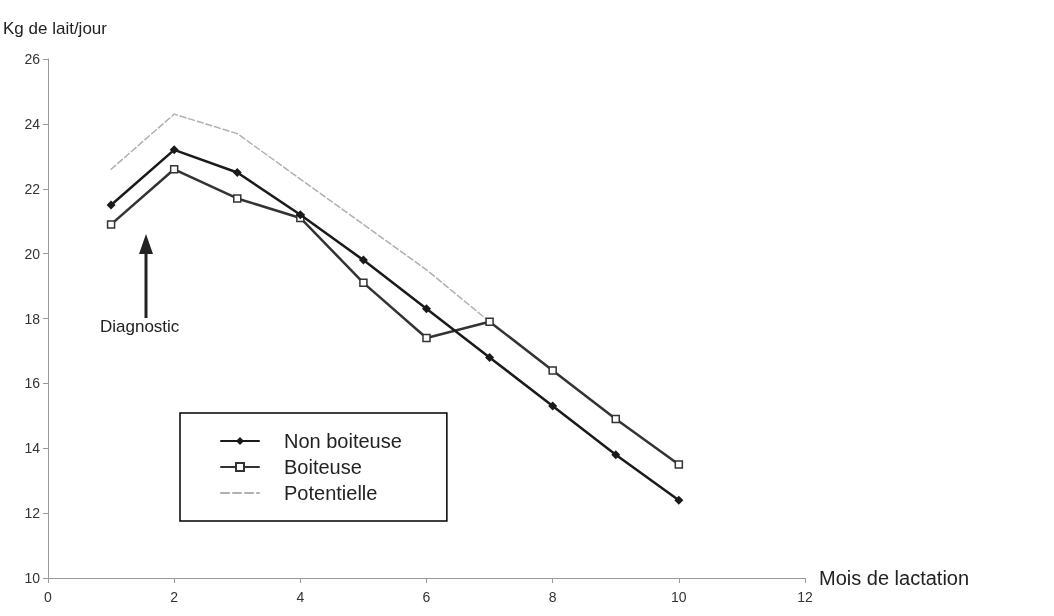  What do you see at coordinates (323, 467) in the screenshot?
I see `legend-label: Boiteuse` at bounding box center [323, 467].